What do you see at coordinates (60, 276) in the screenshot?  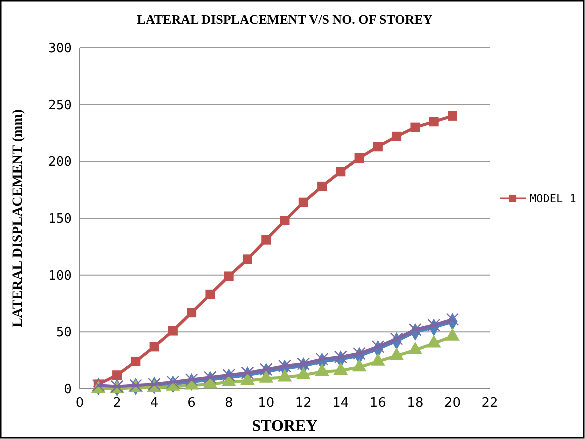 I see `y-tick-label: 100` at bounding box center [60, 276].